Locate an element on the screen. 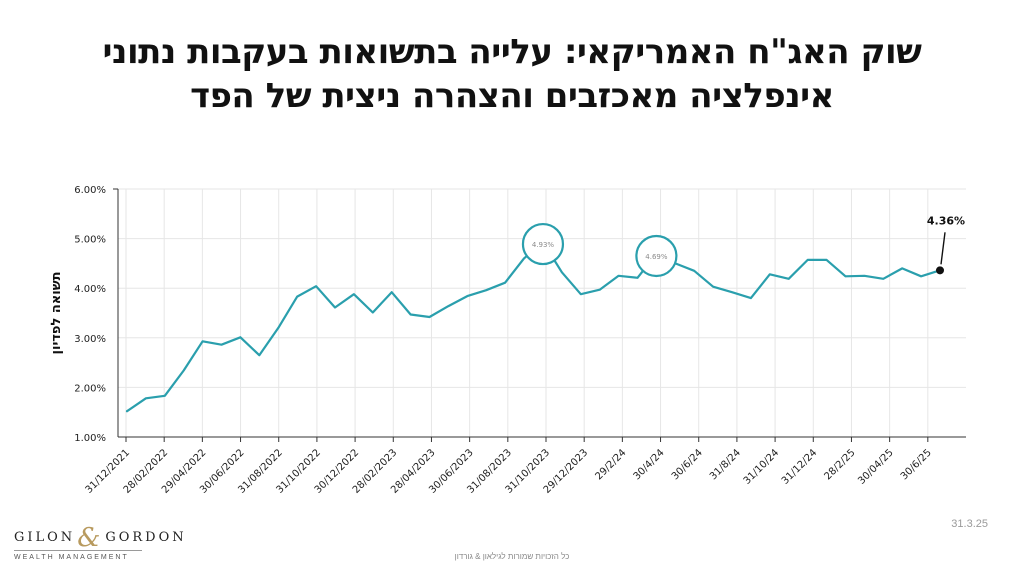 The height and width of the screenshot is (576, 1024). company-logo: GILON & GORDON WEALTH MANAGEMENT is located at coordinates (99, 541).